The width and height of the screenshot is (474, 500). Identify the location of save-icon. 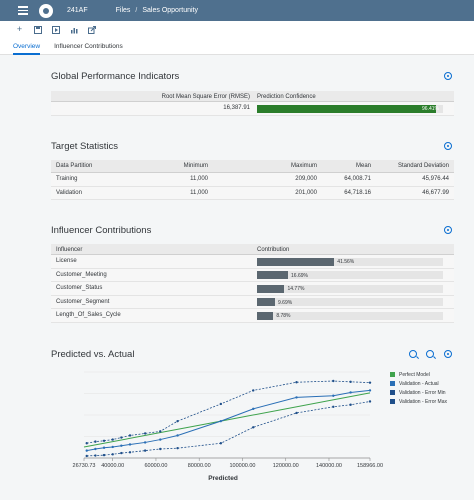
(37, 29).